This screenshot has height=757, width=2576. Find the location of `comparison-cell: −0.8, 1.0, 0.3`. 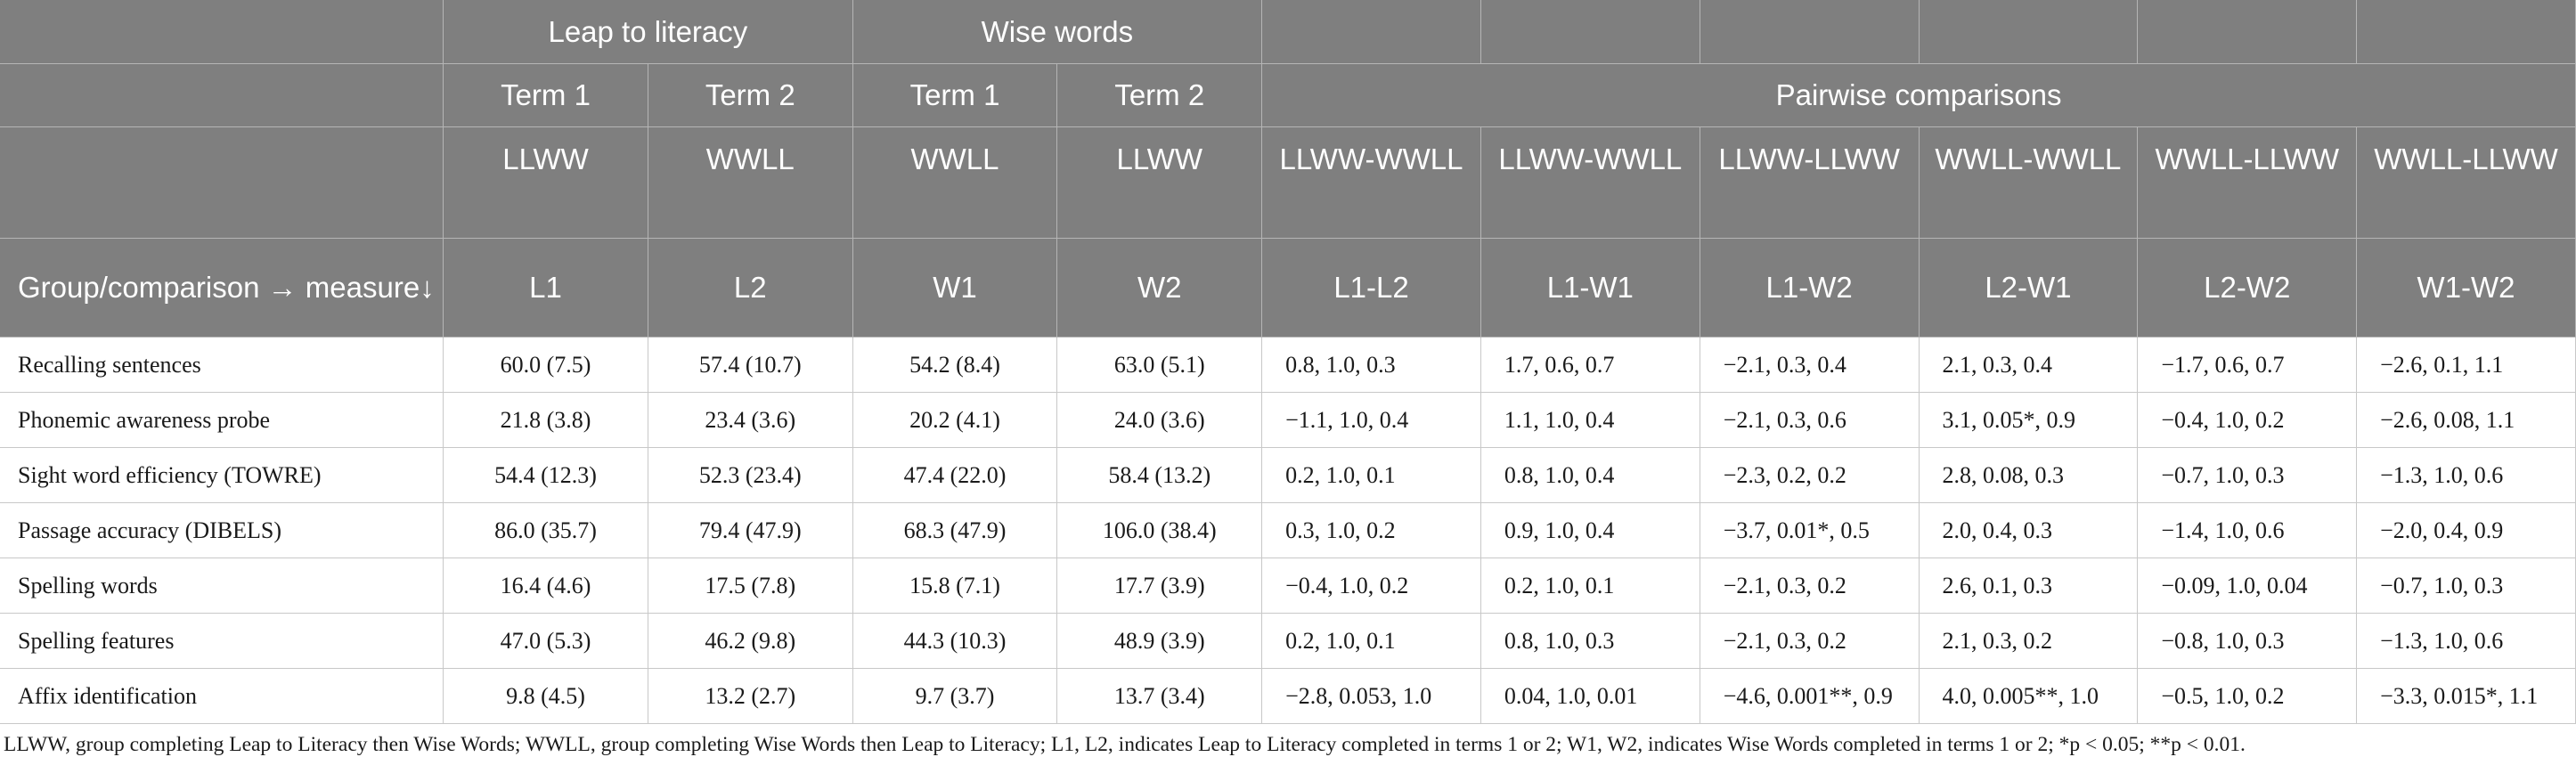

comparison-cell: −0.8, 1.0, 0.3 is located at coordinates (2247, 641).